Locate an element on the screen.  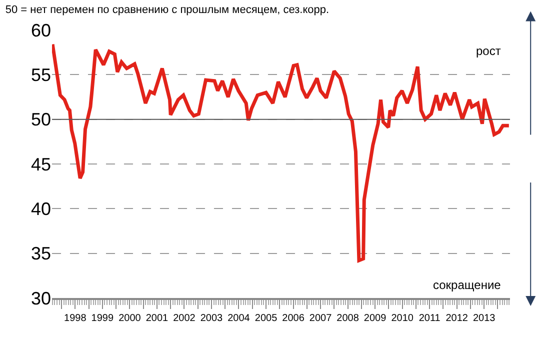
x-tick-label: 2009 is located at coordinates (375, 318).